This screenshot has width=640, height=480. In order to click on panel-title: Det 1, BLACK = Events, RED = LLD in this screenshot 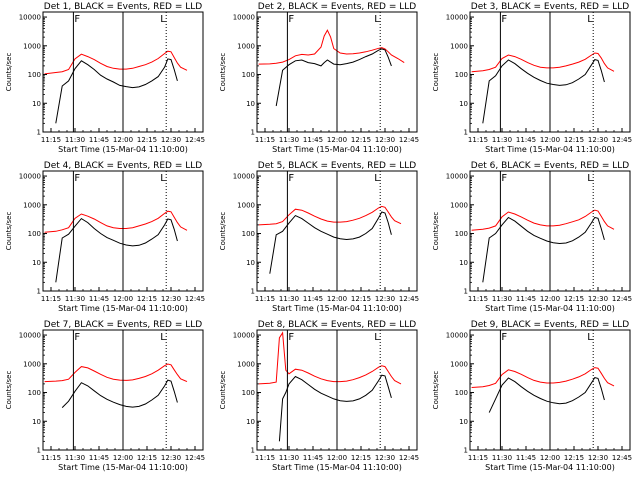, I will do `click(123, 7)`.